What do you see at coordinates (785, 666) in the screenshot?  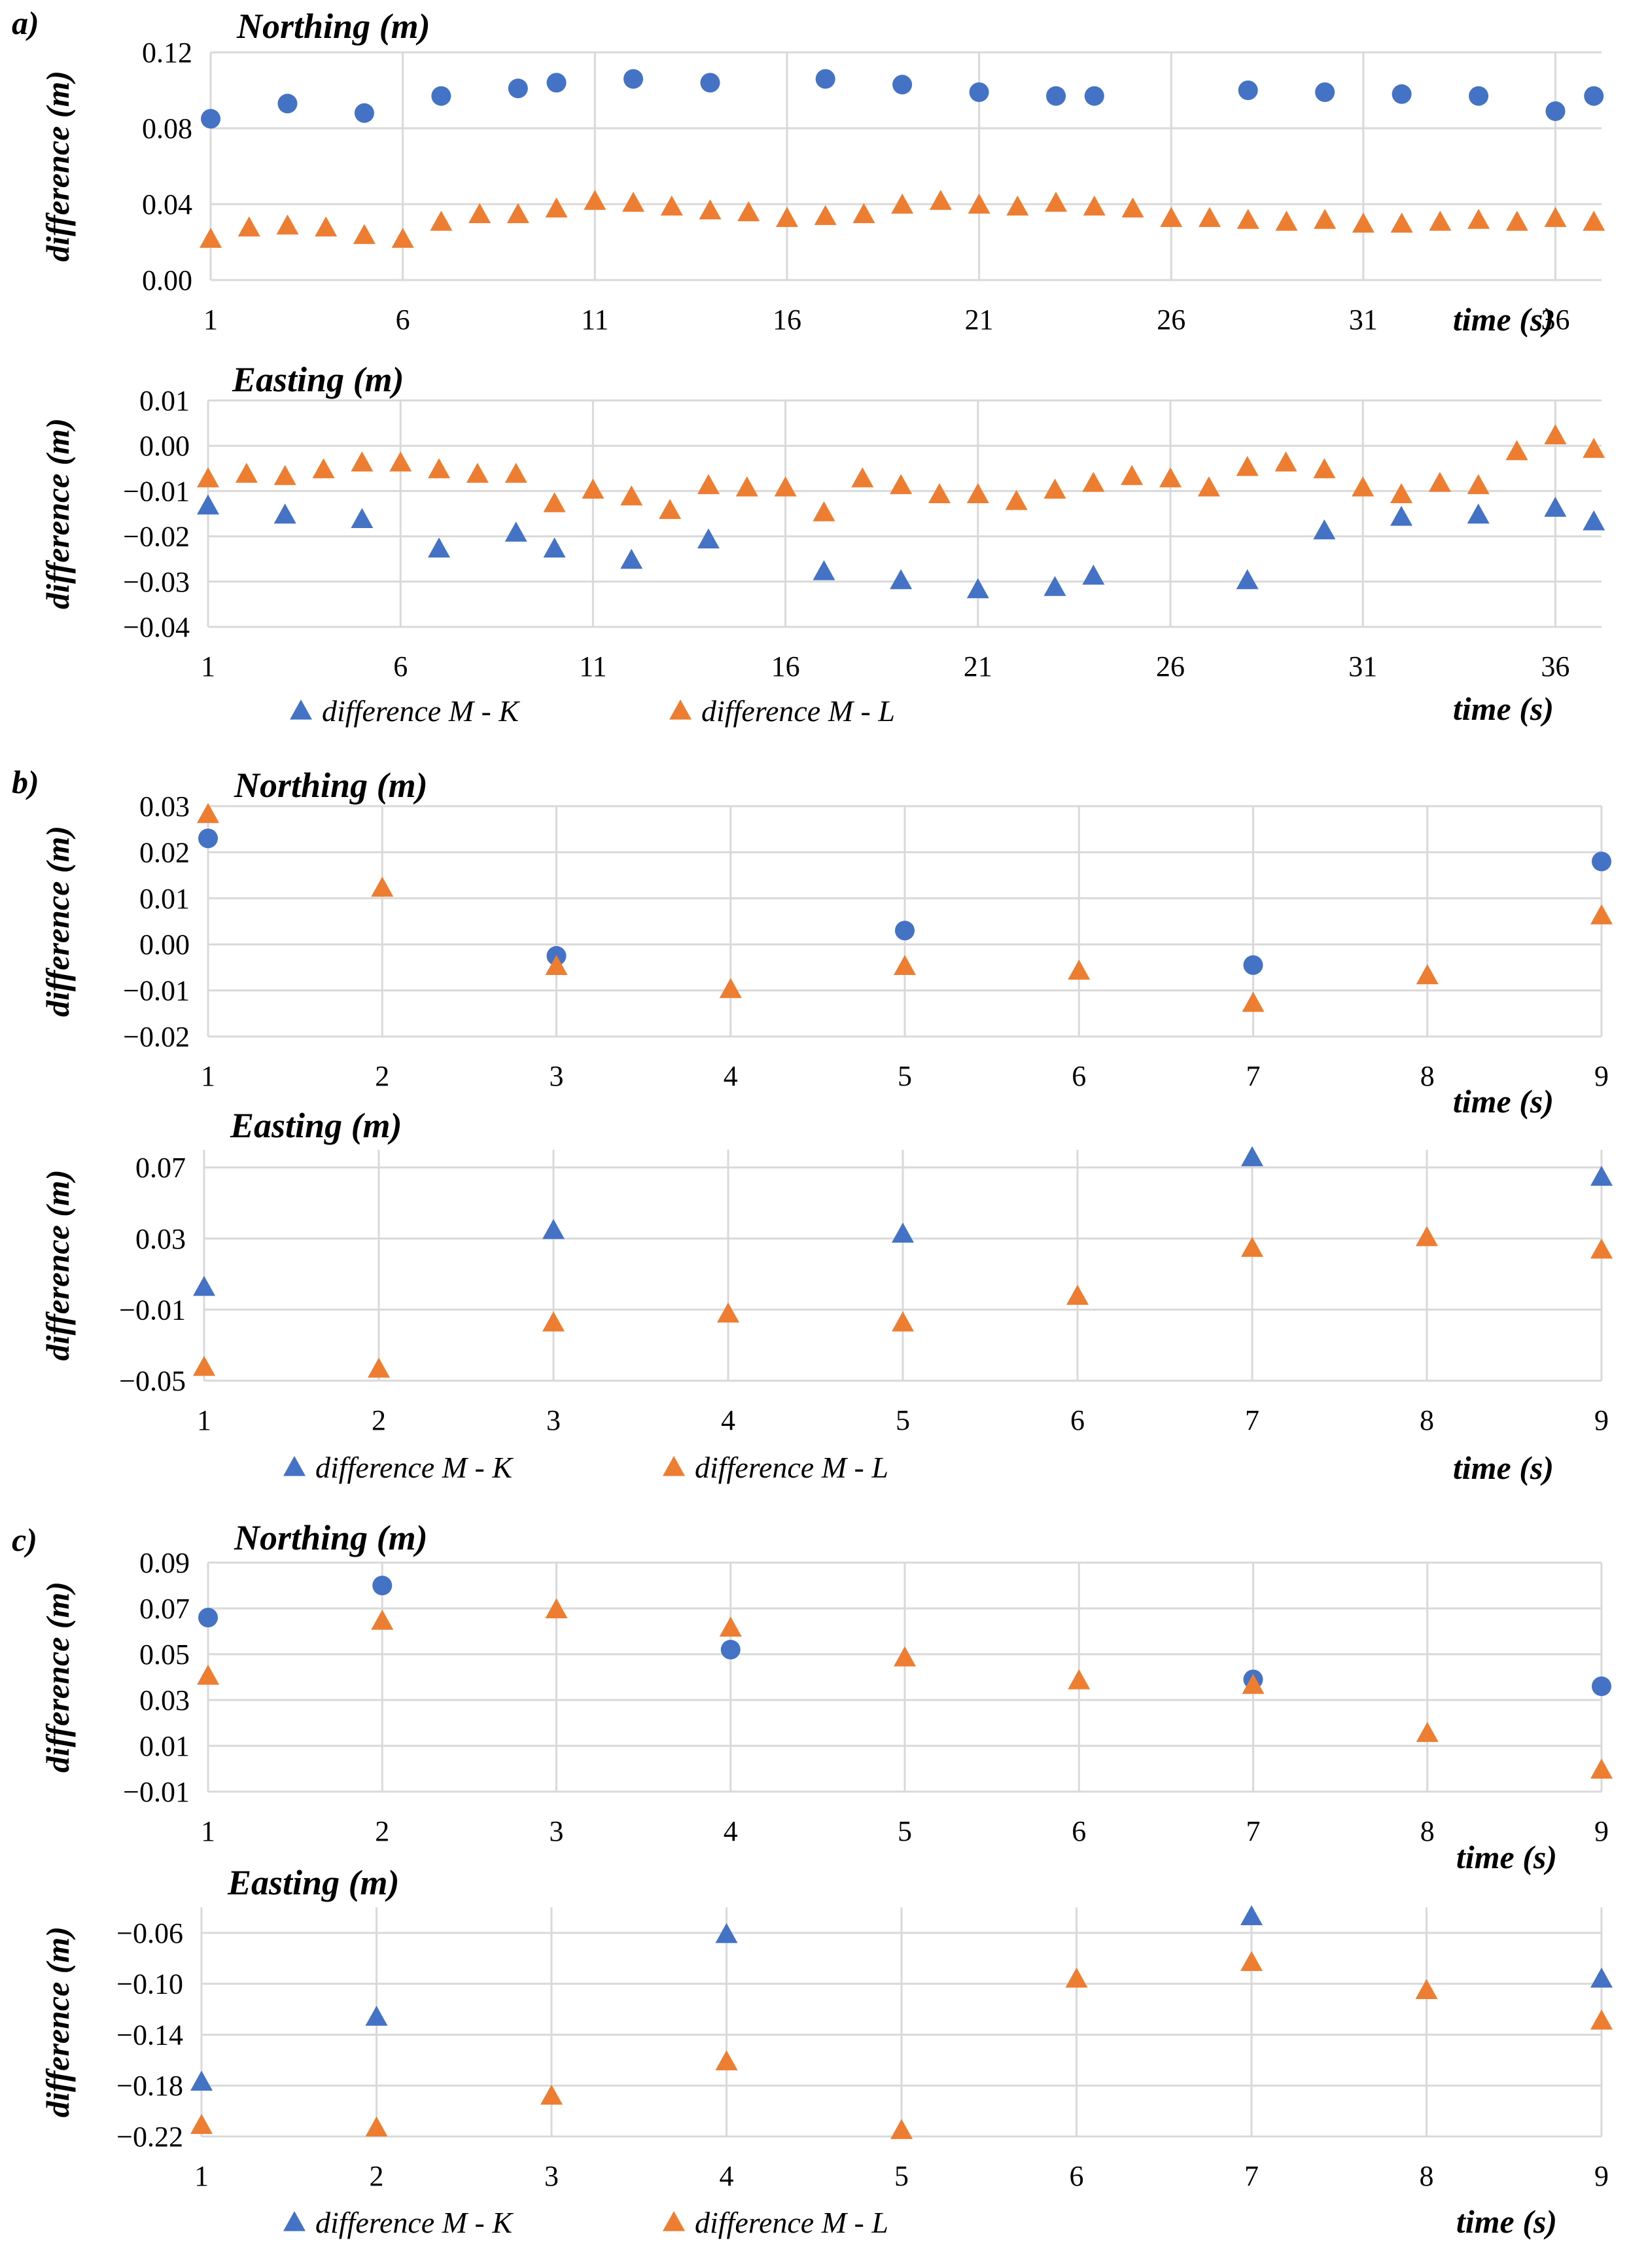 I see `x-tick-label: 16` at bounding box center [785, 666].